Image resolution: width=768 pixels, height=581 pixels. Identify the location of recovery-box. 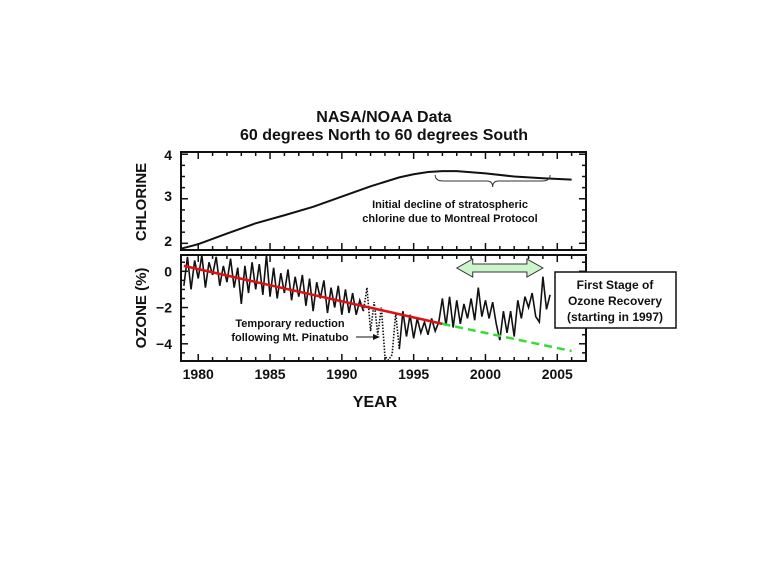
(615, 300).